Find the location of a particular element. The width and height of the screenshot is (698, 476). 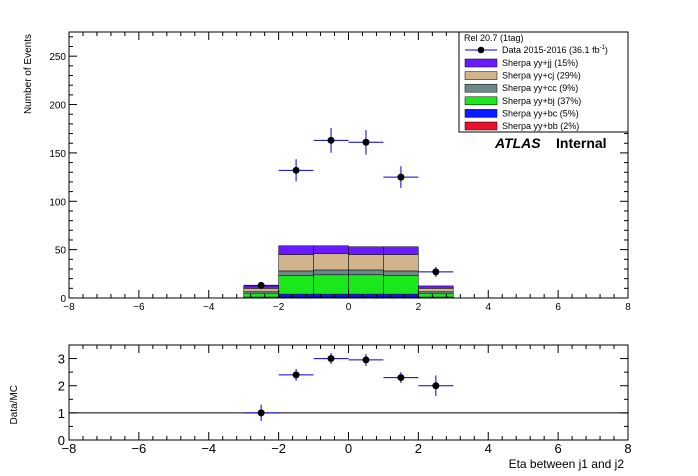

legend-data-marker is located at coordinates (481, 50).